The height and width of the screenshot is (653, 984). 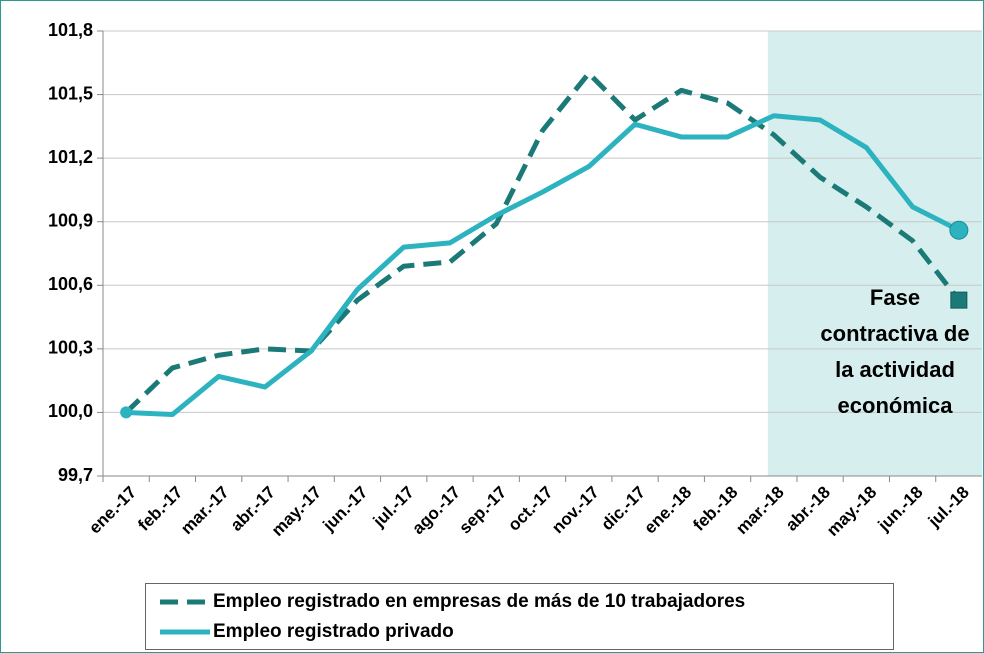 I want to click on y-tick-label: 99,7, so click(x=75, y=475).